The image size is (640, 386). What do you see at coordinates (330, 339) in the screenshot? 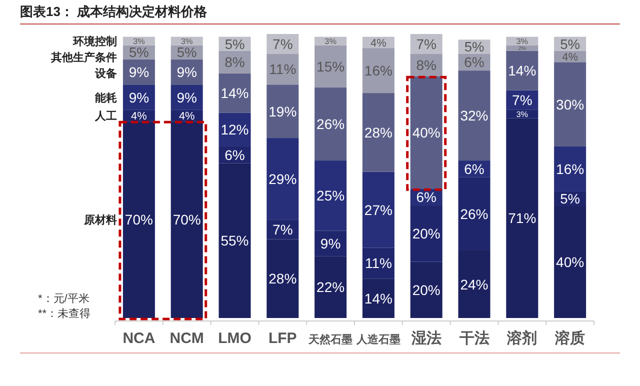
I see `x-tick-label: 天然石墨` at bounding box center [330, 339].